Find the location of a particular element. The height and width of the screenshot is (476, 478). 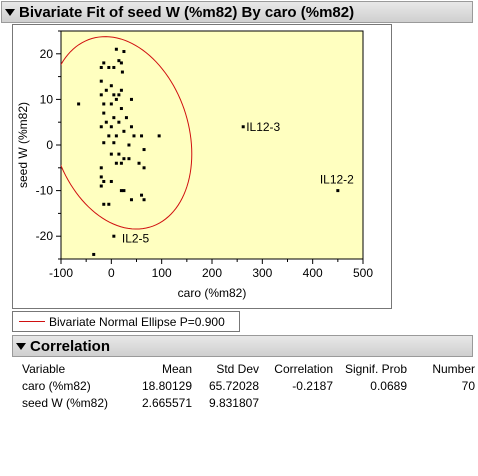

number-cell: 70 is located at coordinates (468, 386).